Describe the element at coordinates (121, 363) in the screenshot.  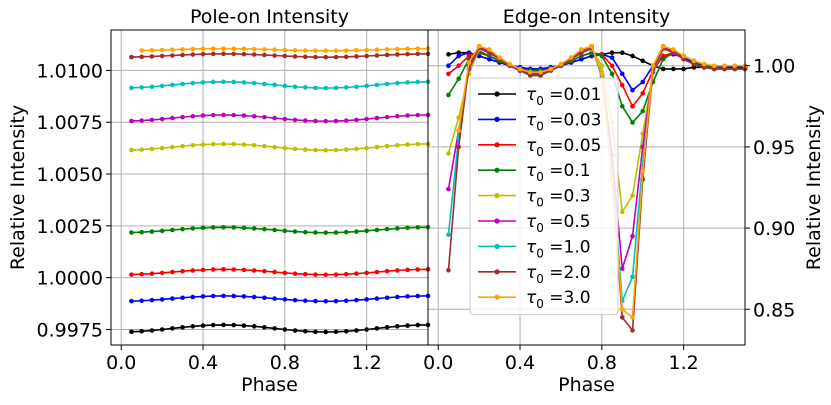
I see `pole-xtick-label-0: 0.0` at that location.